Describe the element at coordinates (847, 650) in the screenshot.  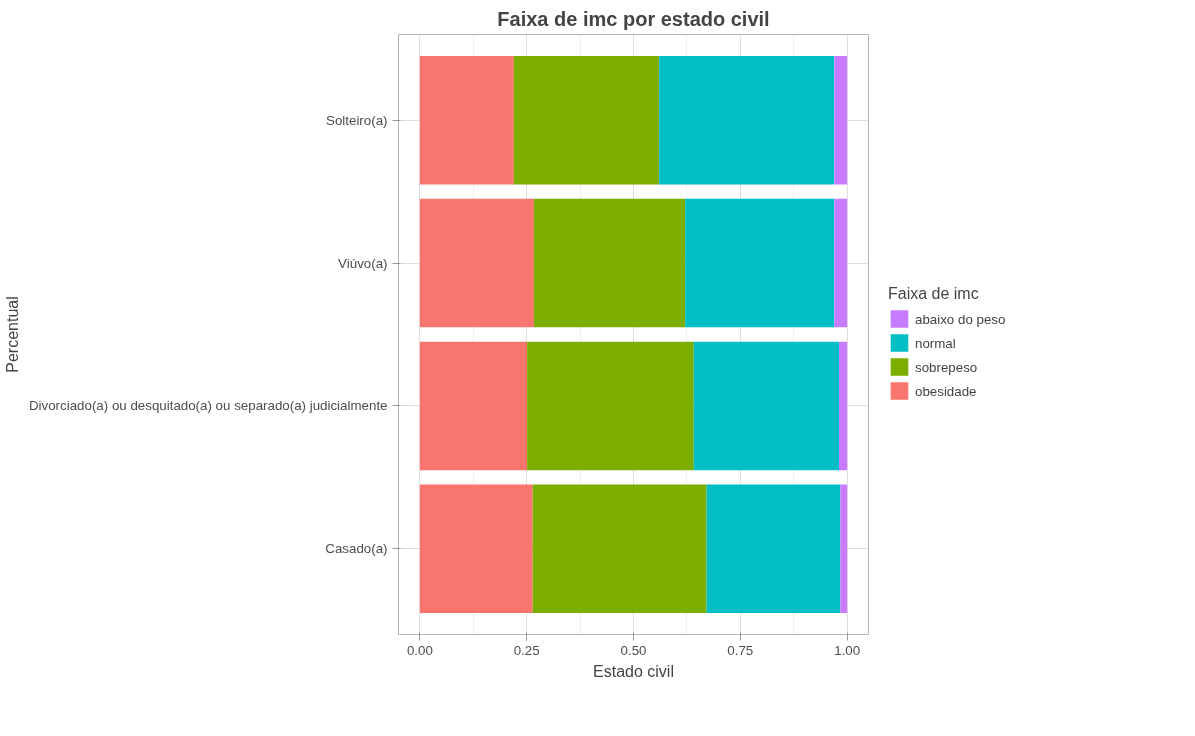
I see `x-tick-label: 1.00` at that location.